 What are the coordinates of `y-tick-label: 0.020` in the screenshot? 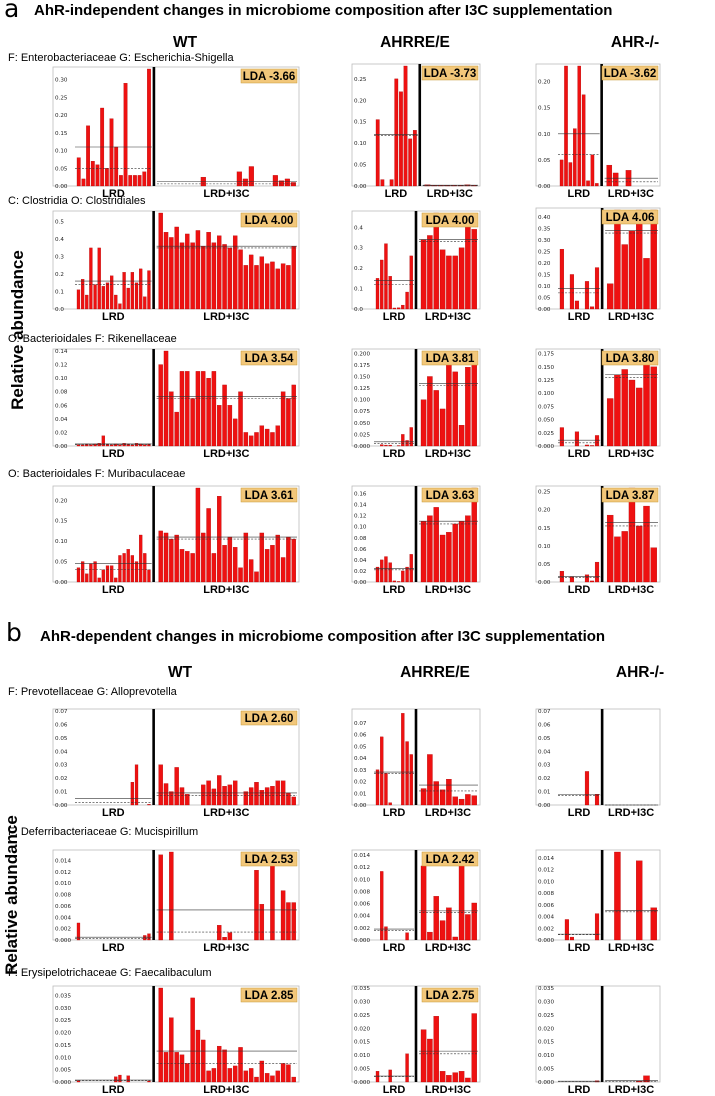 It's located at (362, 1029).